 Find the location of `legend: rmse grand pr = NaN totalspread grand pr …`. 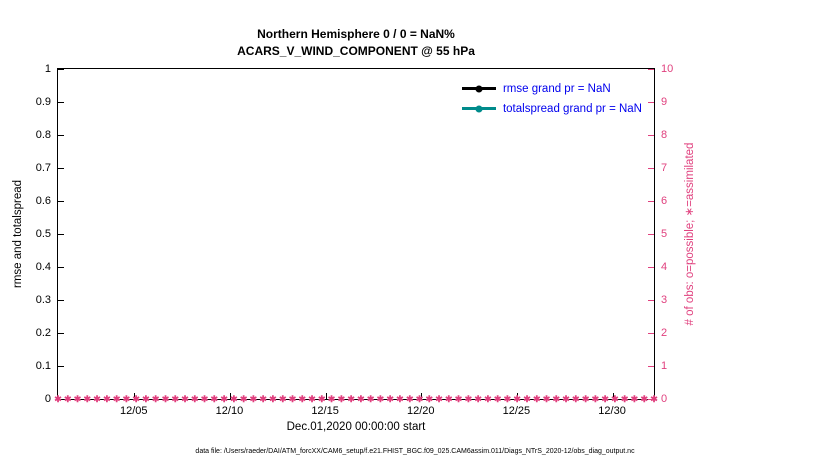

legend: rmse grand pr = NaN totalspread grand pr … is located at coordinates (551, 98).